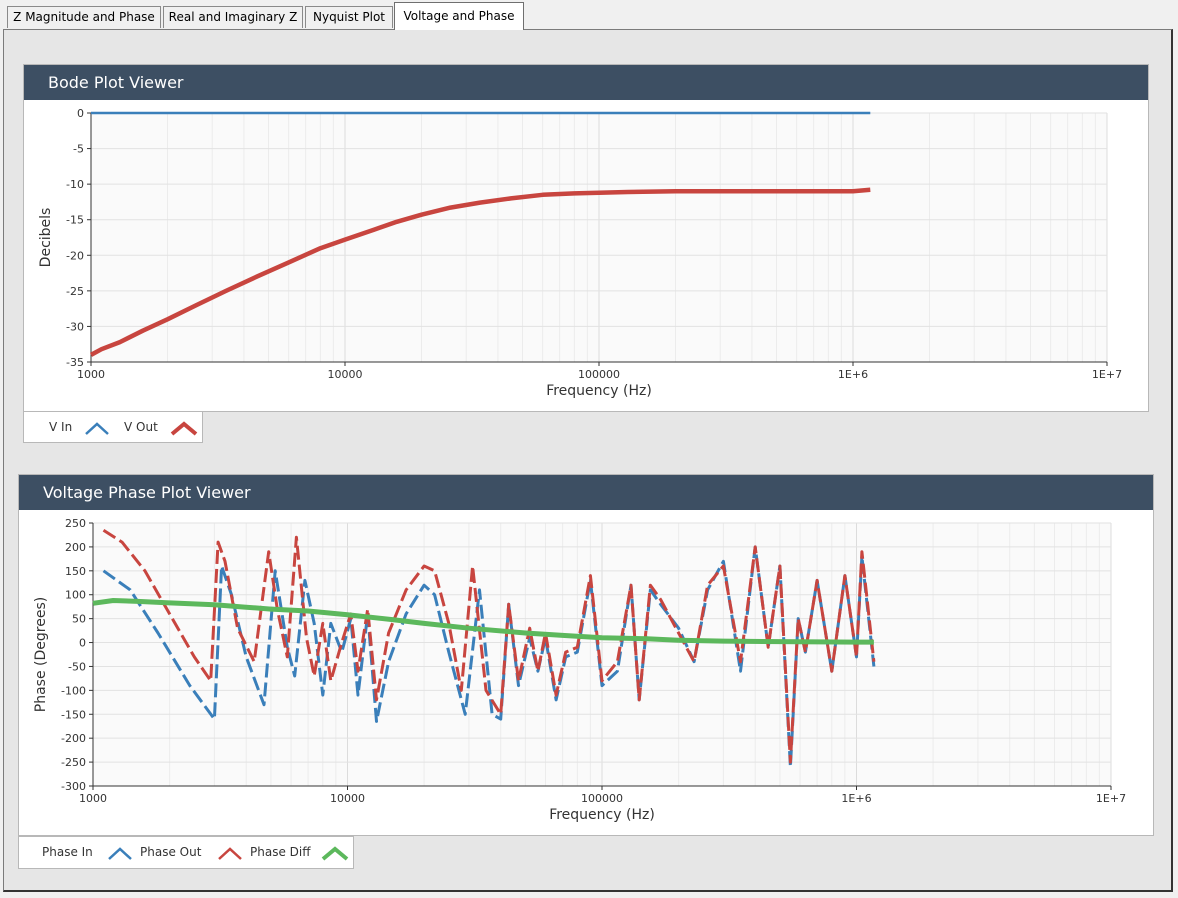 The image size is (1178, 898). What do you see at coordinates (75, 595) in the screenshot?
I see `phase-y-tick-label: 100` at bounding box center [75, 595].